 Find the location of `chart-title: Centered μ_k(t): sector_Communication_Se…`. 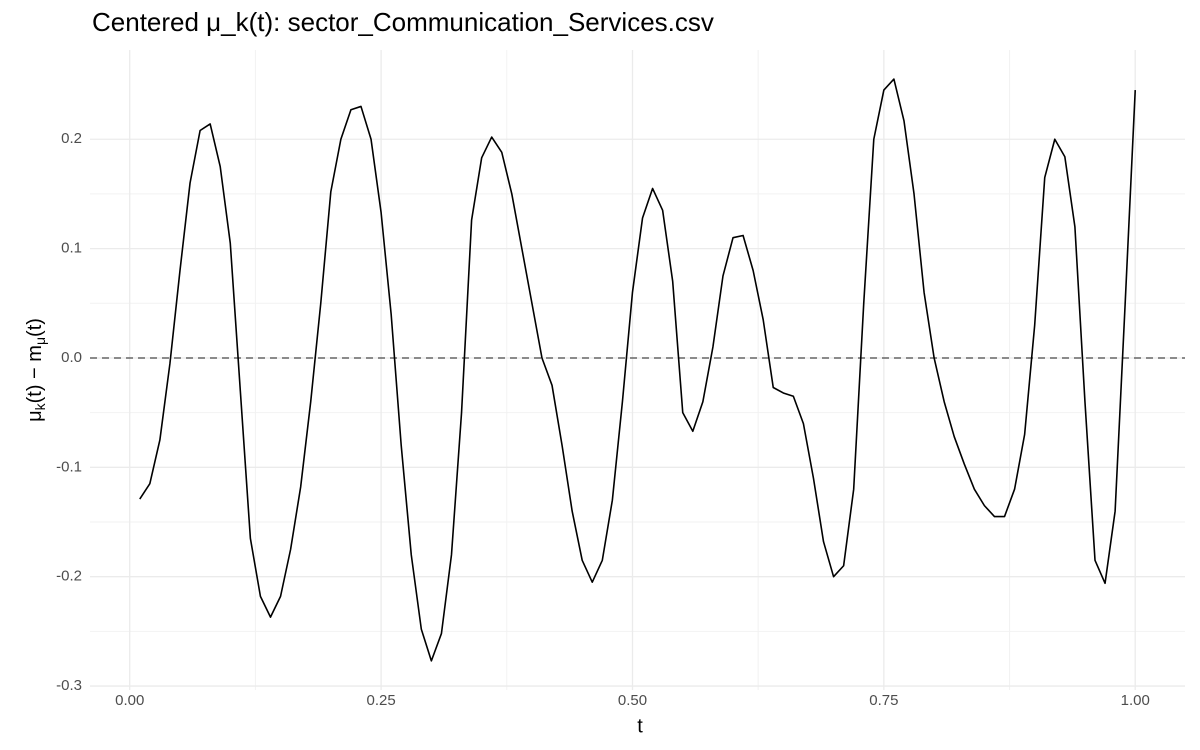

chart-title: Centered μ_k(t): sector_Communication_Se… is located at coordinates (403, 22).